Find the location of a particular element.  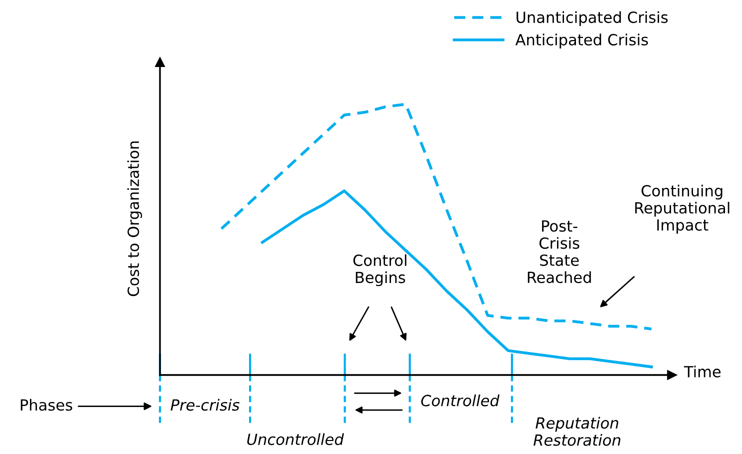

y-axis-title: Cost to Organization is located at coordinates (134, 219).